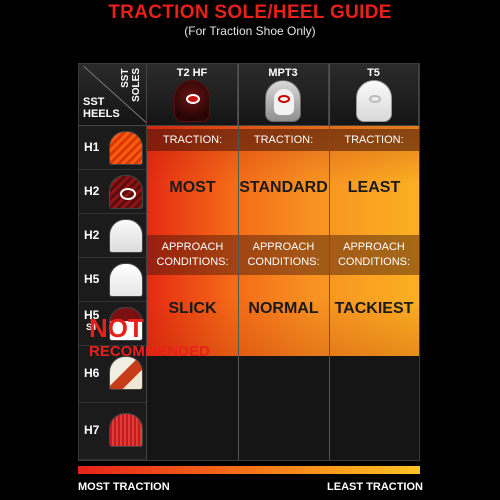 This screenshot has width=500, height=500. What do you see at coordinates (126, 373) in the screenshot?
I see `heel-h6-icon` at bounding box center [126, 373].